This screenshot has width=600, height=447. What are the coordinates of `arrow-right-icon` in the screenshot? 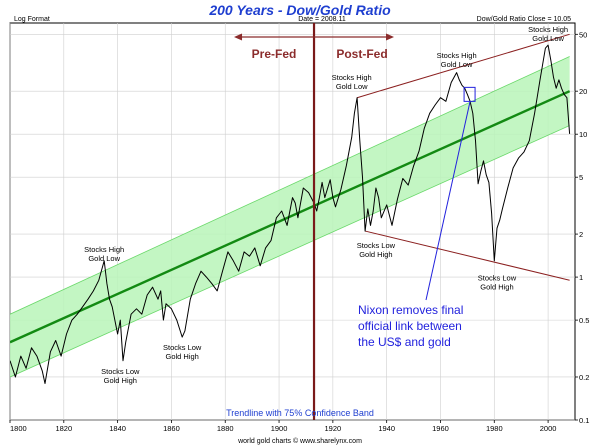 It's located at (390, 37).